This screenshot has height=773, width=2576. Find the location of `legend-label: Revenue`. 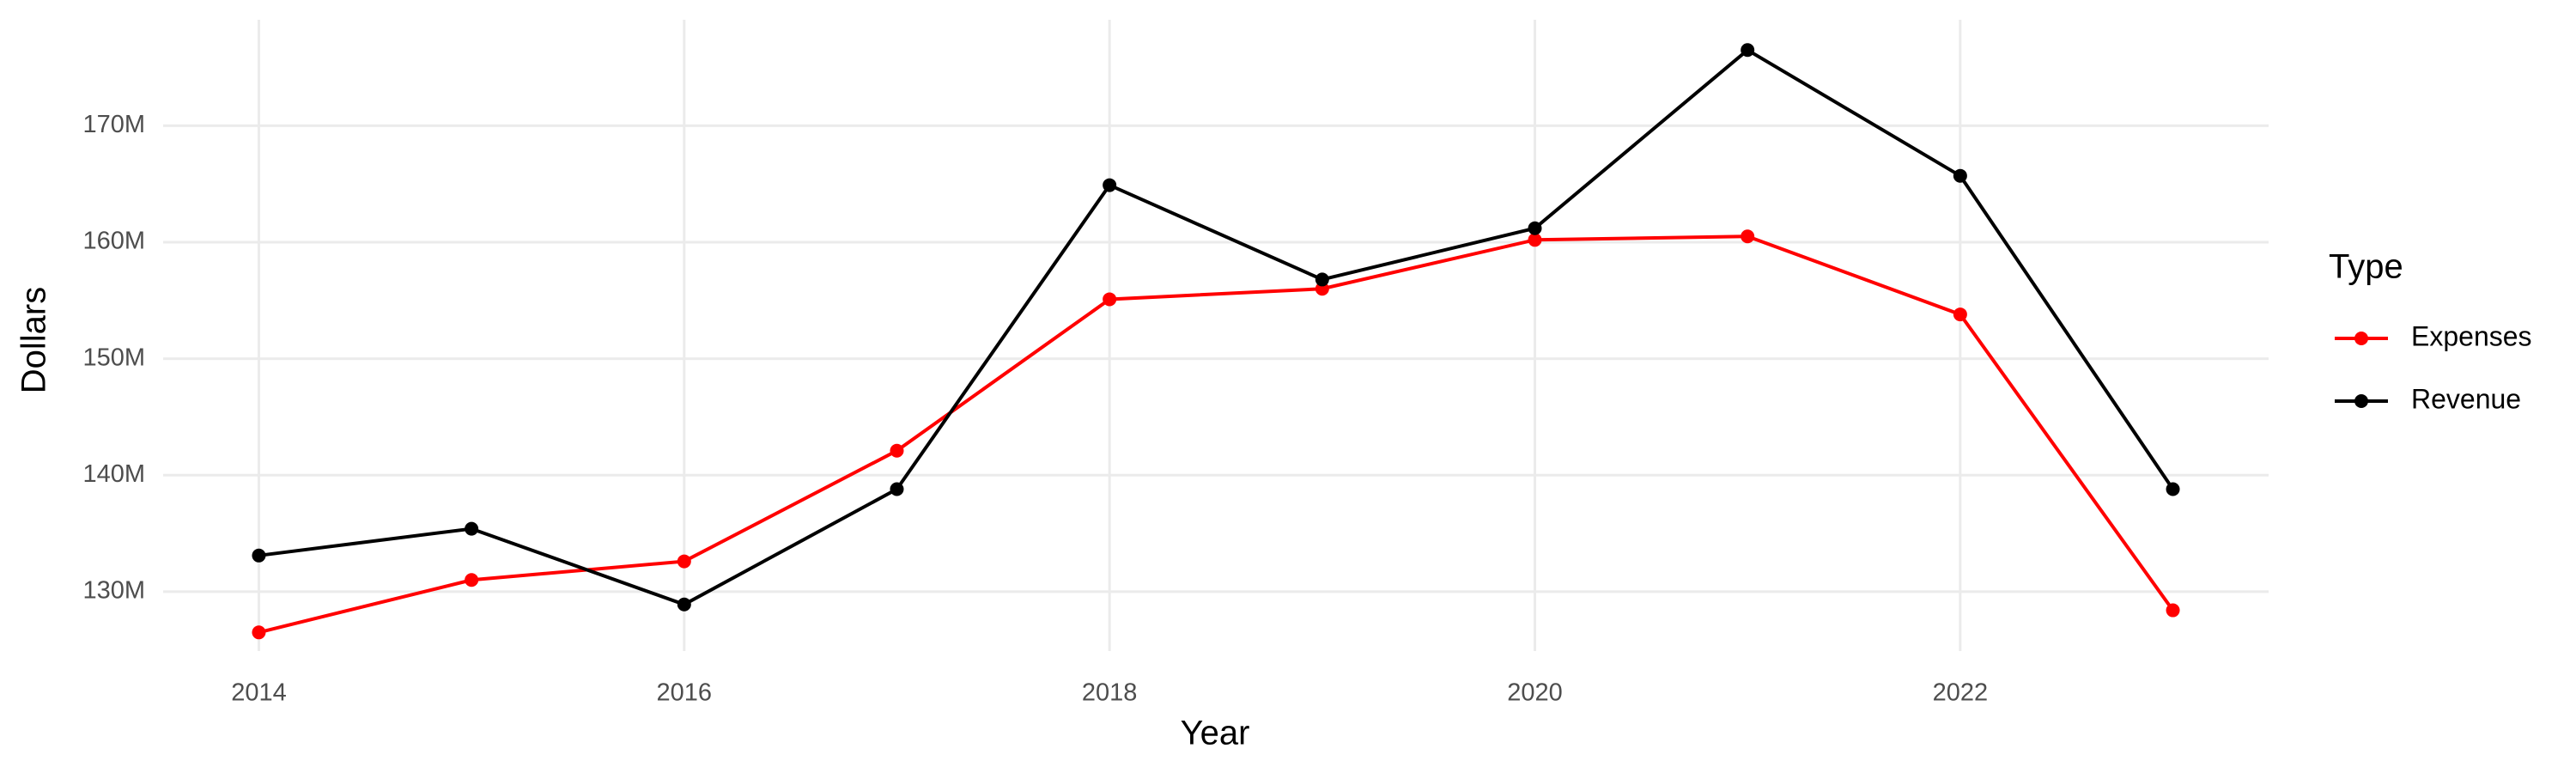

legend-label: Revenue is located at coordinates (2466, 398).